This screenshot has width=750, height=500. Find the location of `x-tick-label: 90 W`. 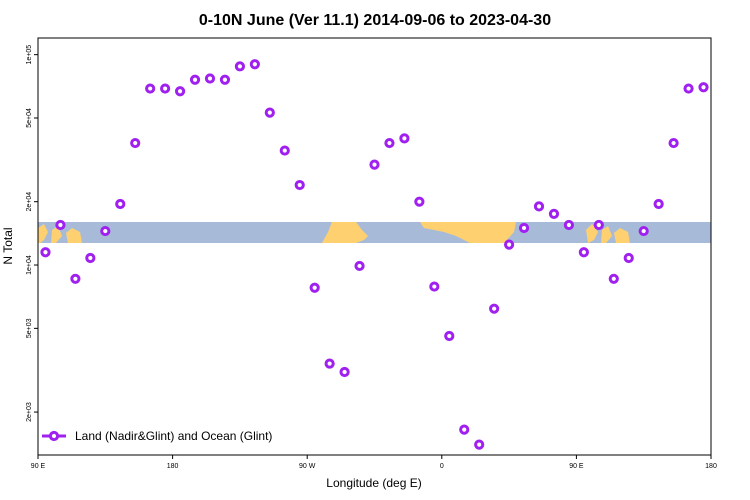

x-tick-label: 90 W is located at coordinates (307, 466).